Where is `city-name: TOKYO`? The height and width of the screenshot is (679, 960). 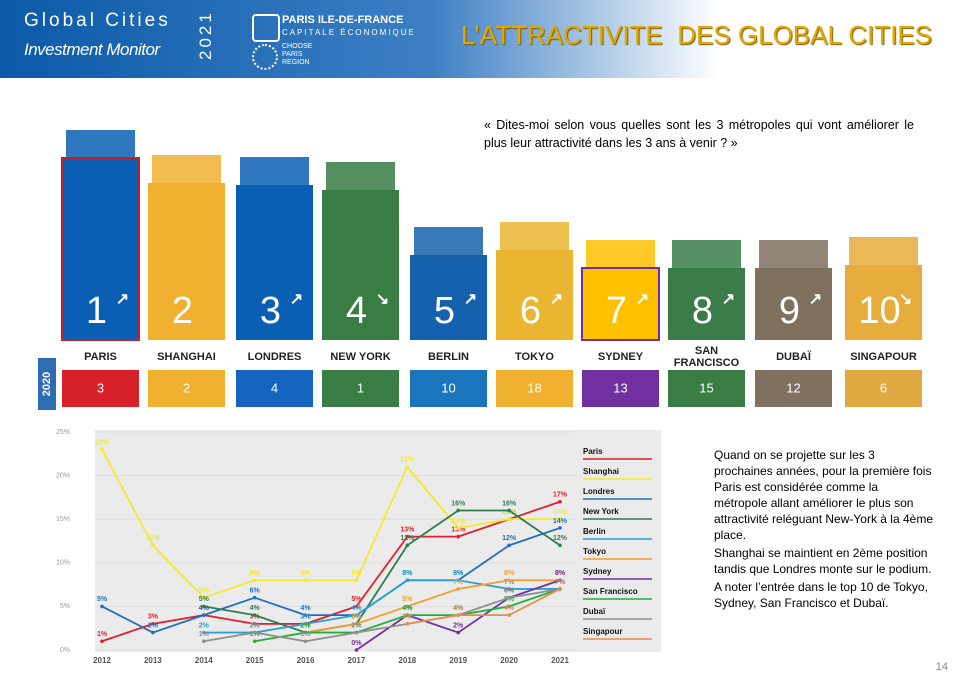 city-name: TOKYO is located at coordinates (534, 357).